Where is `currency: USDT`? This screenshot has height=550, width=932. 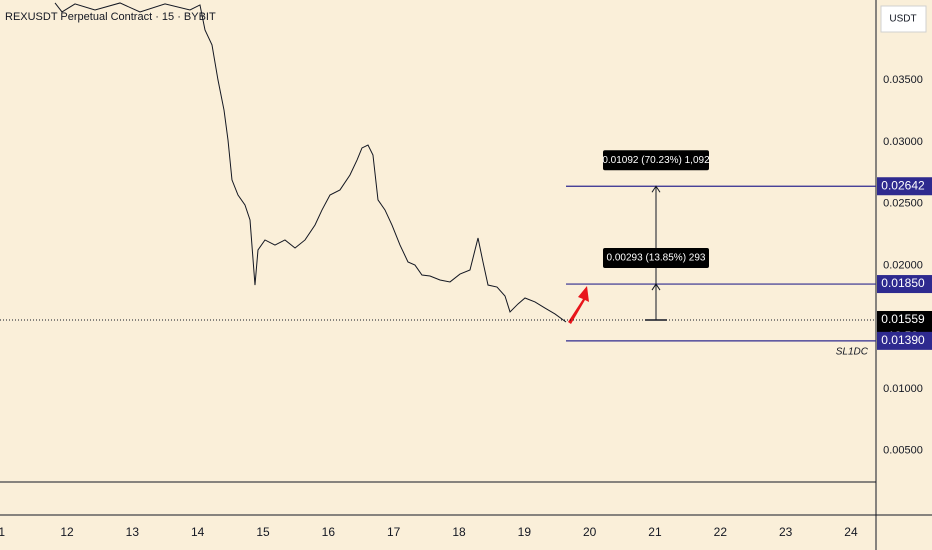
currency: USDT is located at coordinates (902, 19).